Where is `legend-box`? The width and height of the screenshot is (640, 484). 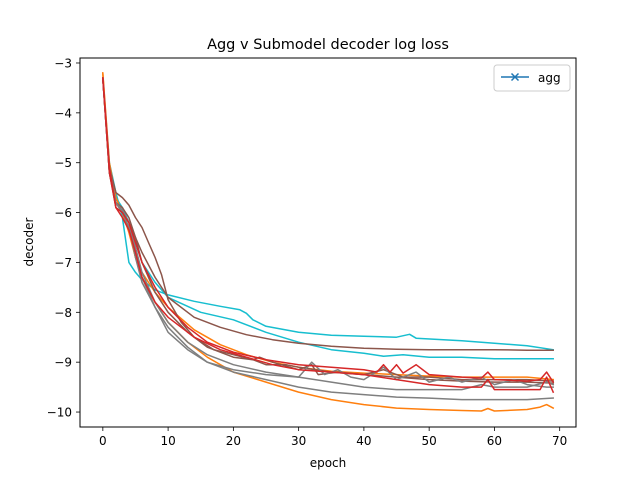
legend-box is located at coordinates (532, 78).